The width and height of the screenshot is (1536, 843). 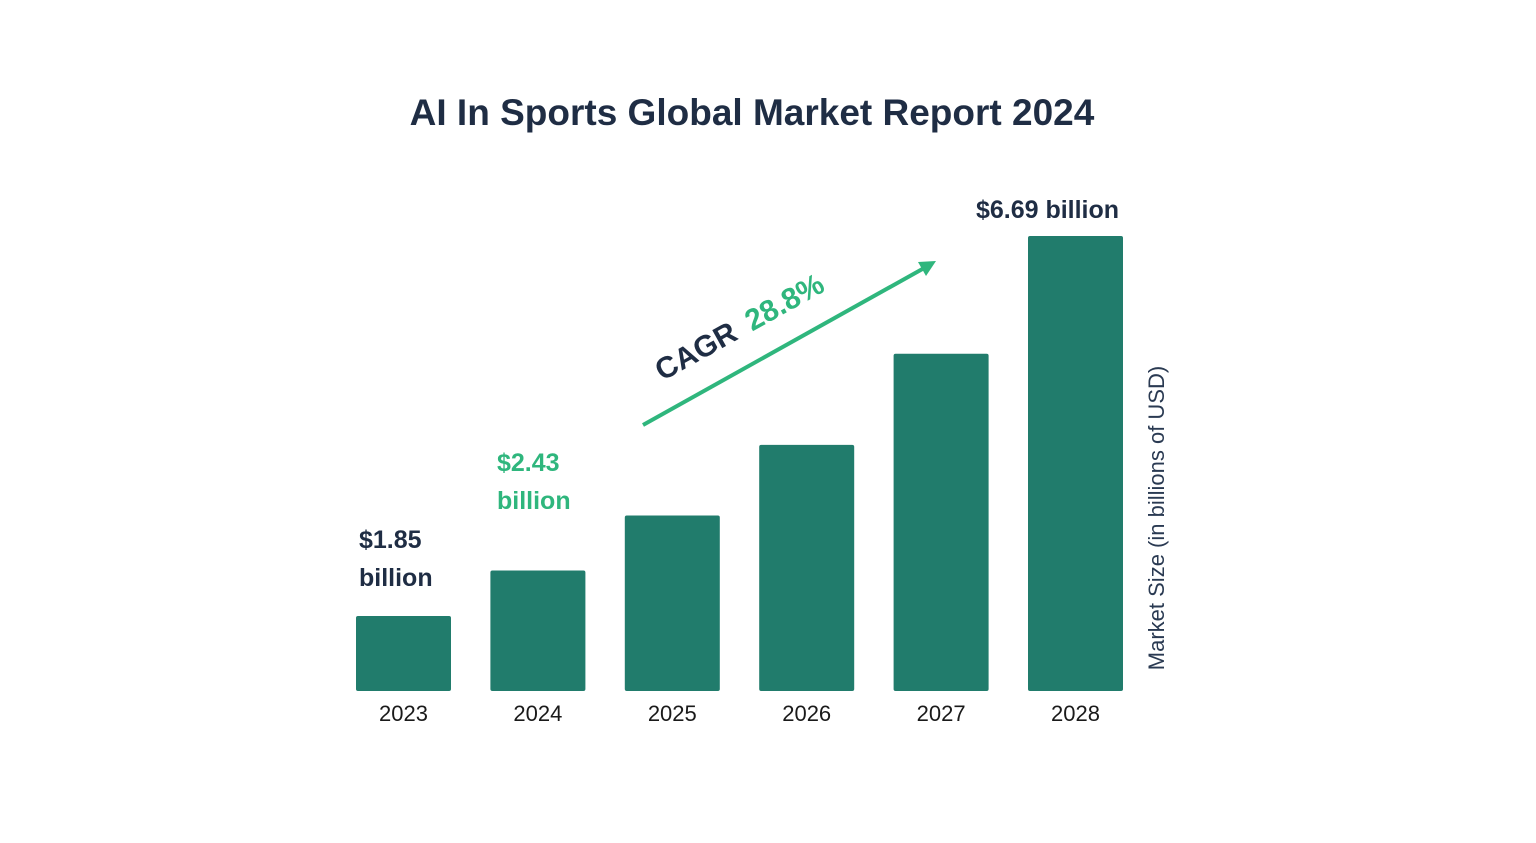 What do you see at coordinates (528, 463) in the screenshot?
I see `data-label-value: $2.43` at bounding box center [528, 463].